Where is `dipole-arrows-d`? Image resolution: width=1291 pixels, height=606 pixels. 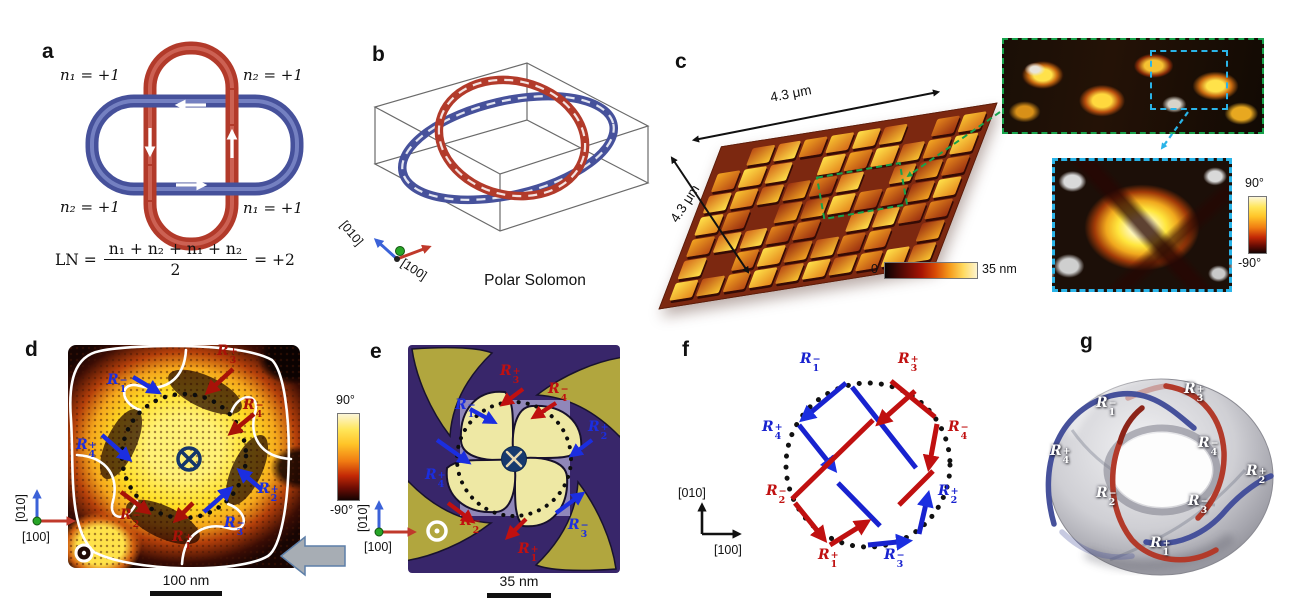
dipole-arrows-d is located at coordinates (181, 445).